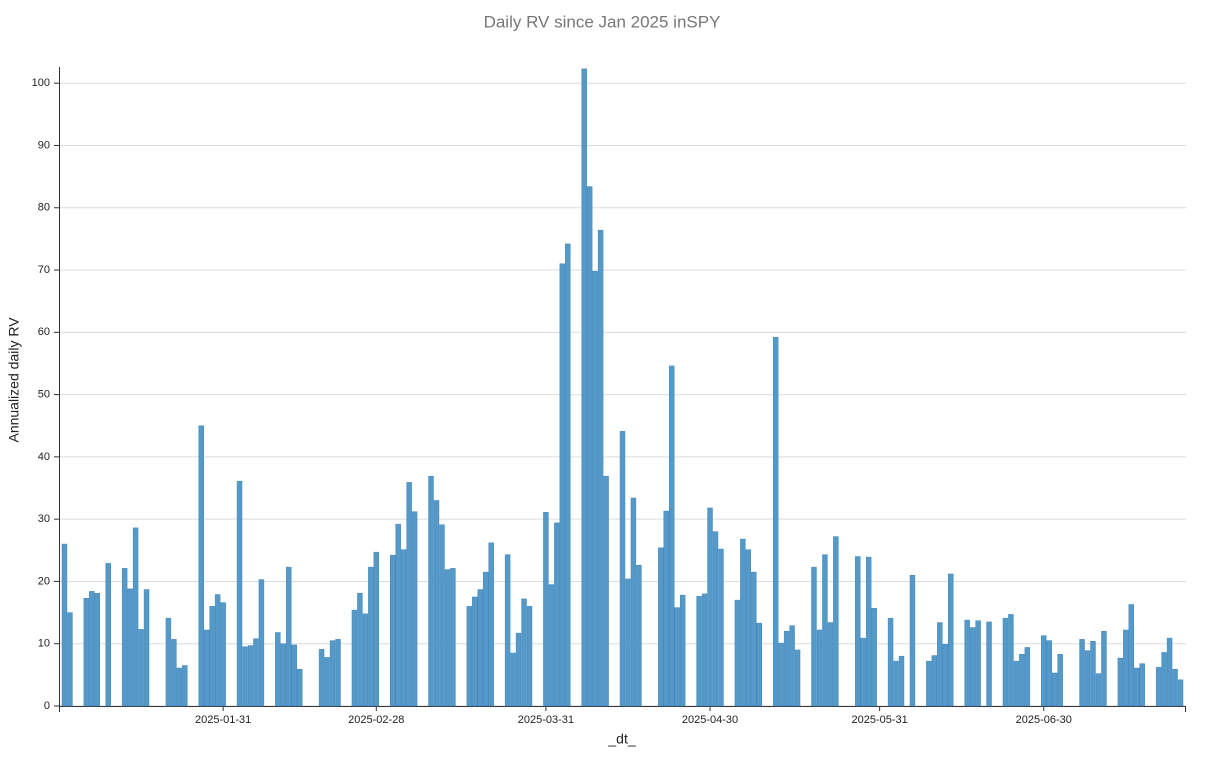 This screenshot has height=764, width=1205. Describe the element at coordinates (44, 644) in the screenshot. I see `y-tick-label: 10` at that location.